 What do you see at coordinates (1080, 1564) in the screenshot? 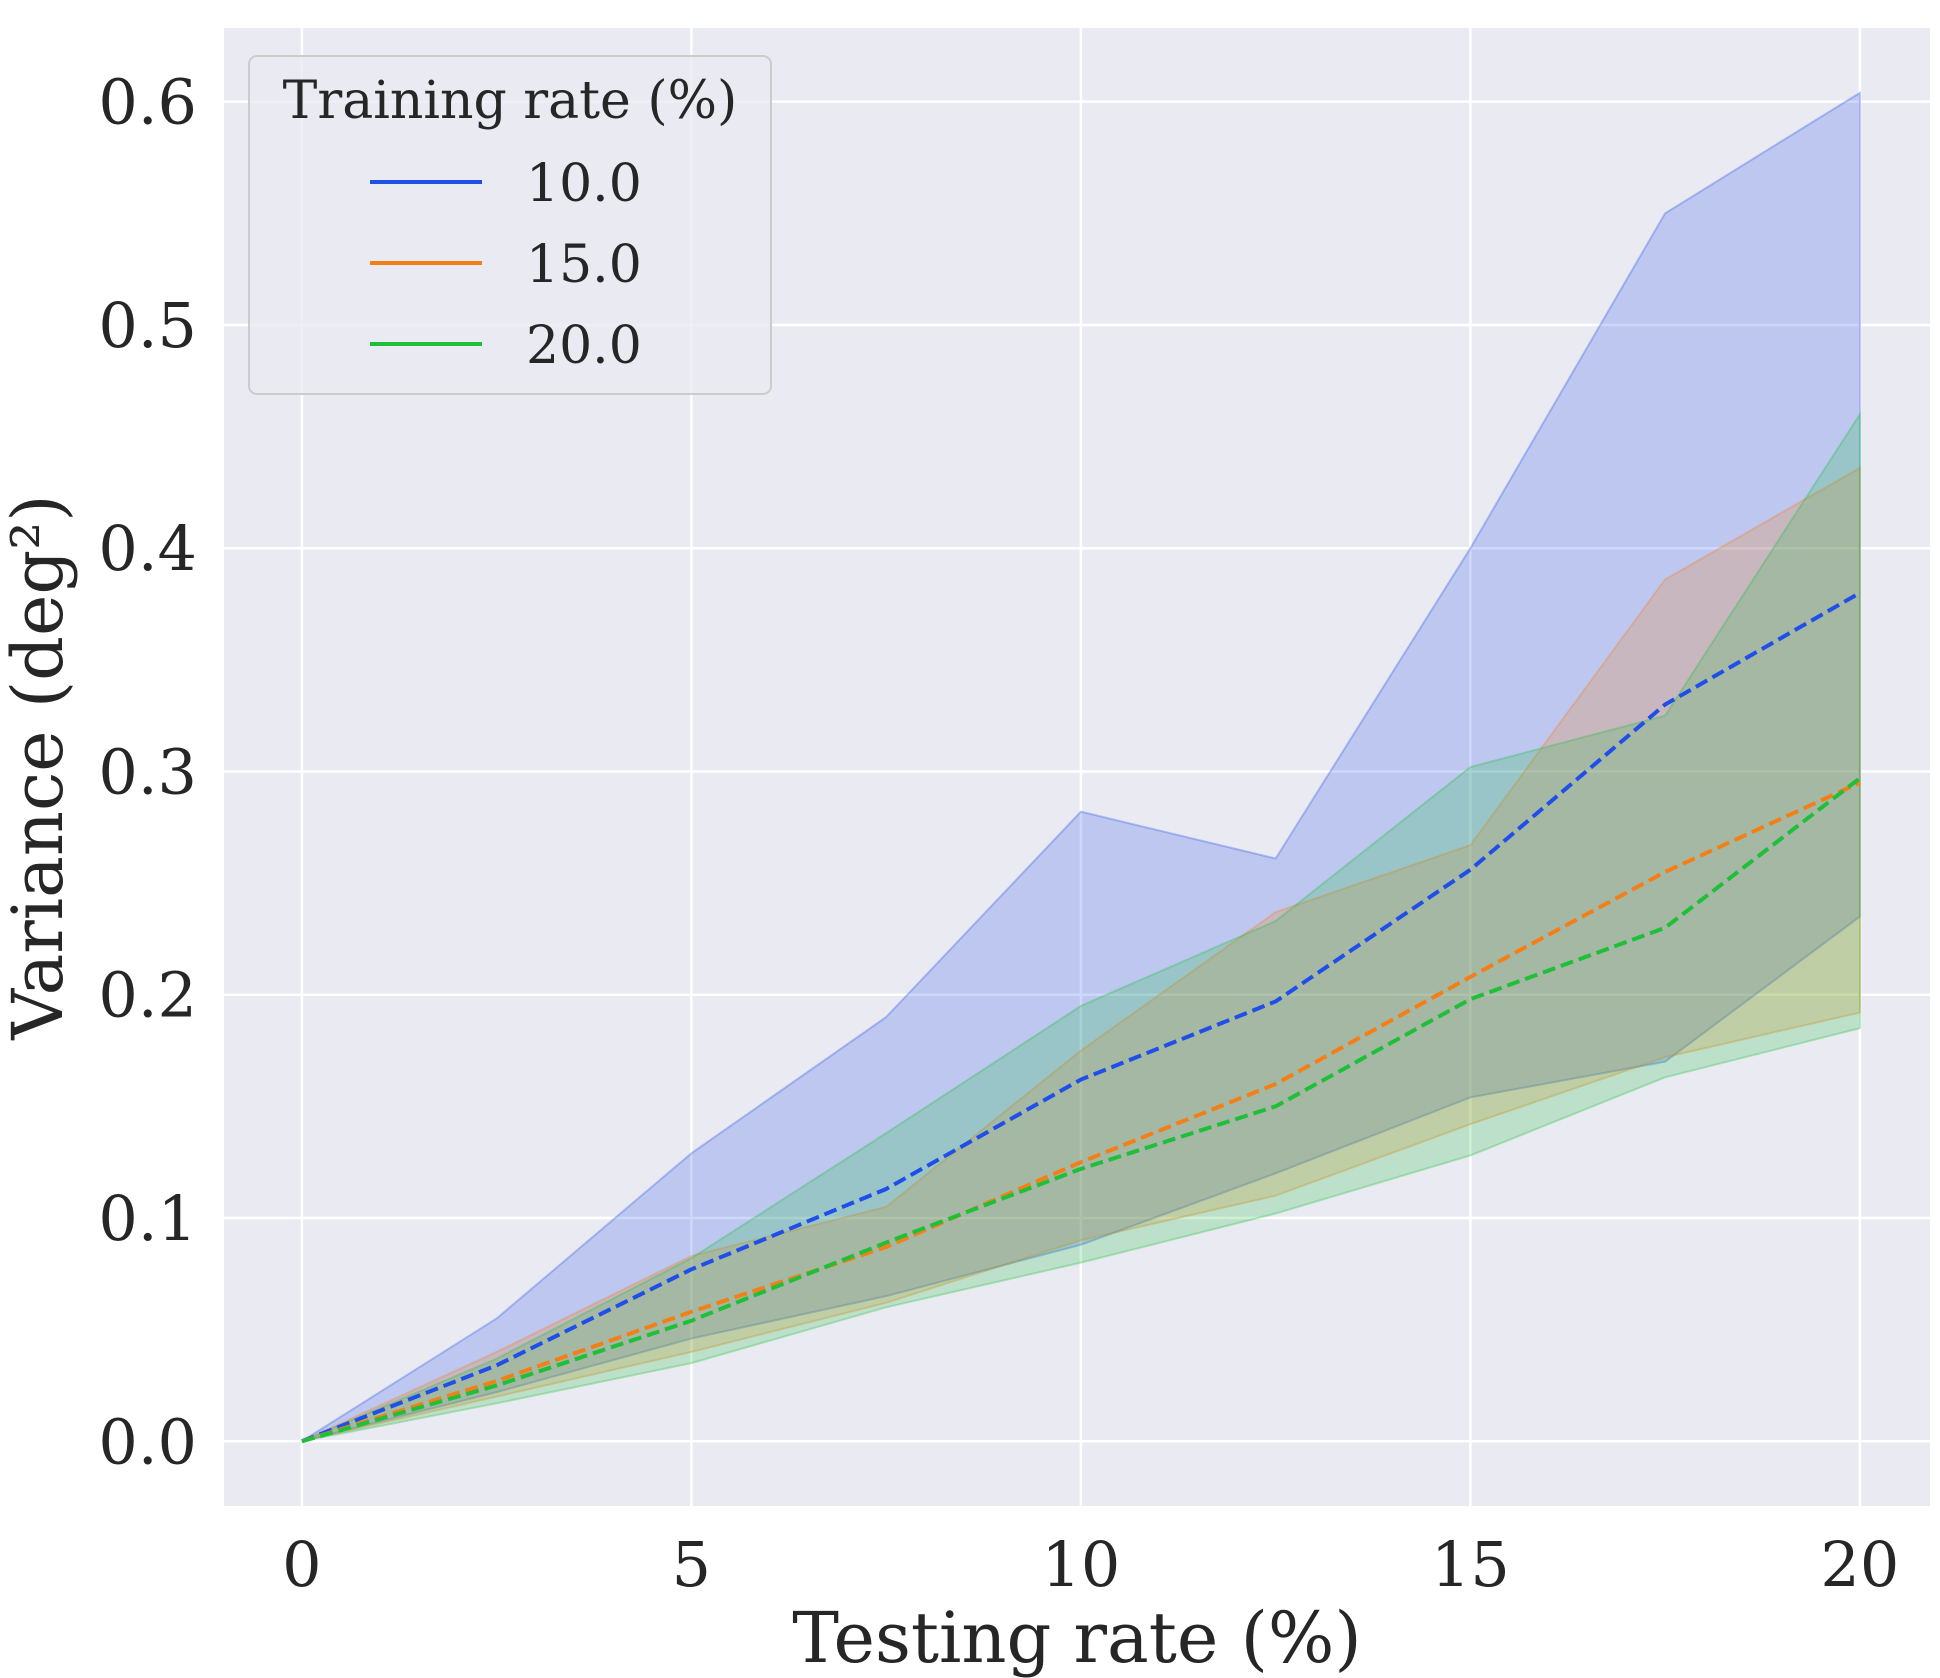
I see `x-tick-label-10: 10` at bounding box center [1080, 1564].